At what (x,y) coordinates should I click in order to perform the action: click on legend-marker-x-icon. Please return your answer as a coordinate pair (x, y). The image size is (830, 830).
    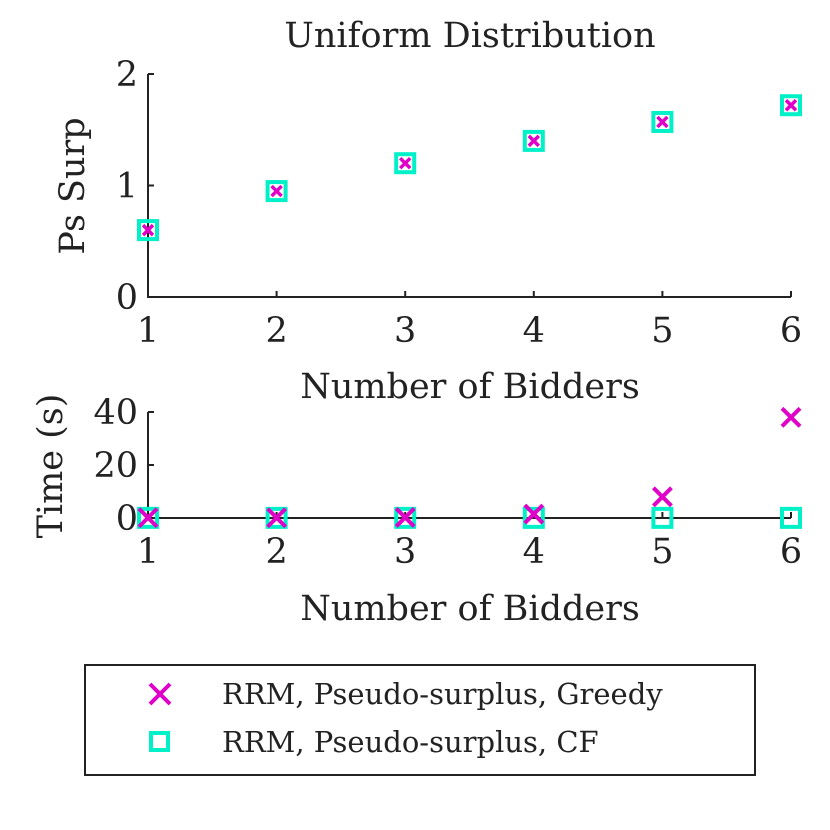
    Looking at the image, I should click on (160, 694).